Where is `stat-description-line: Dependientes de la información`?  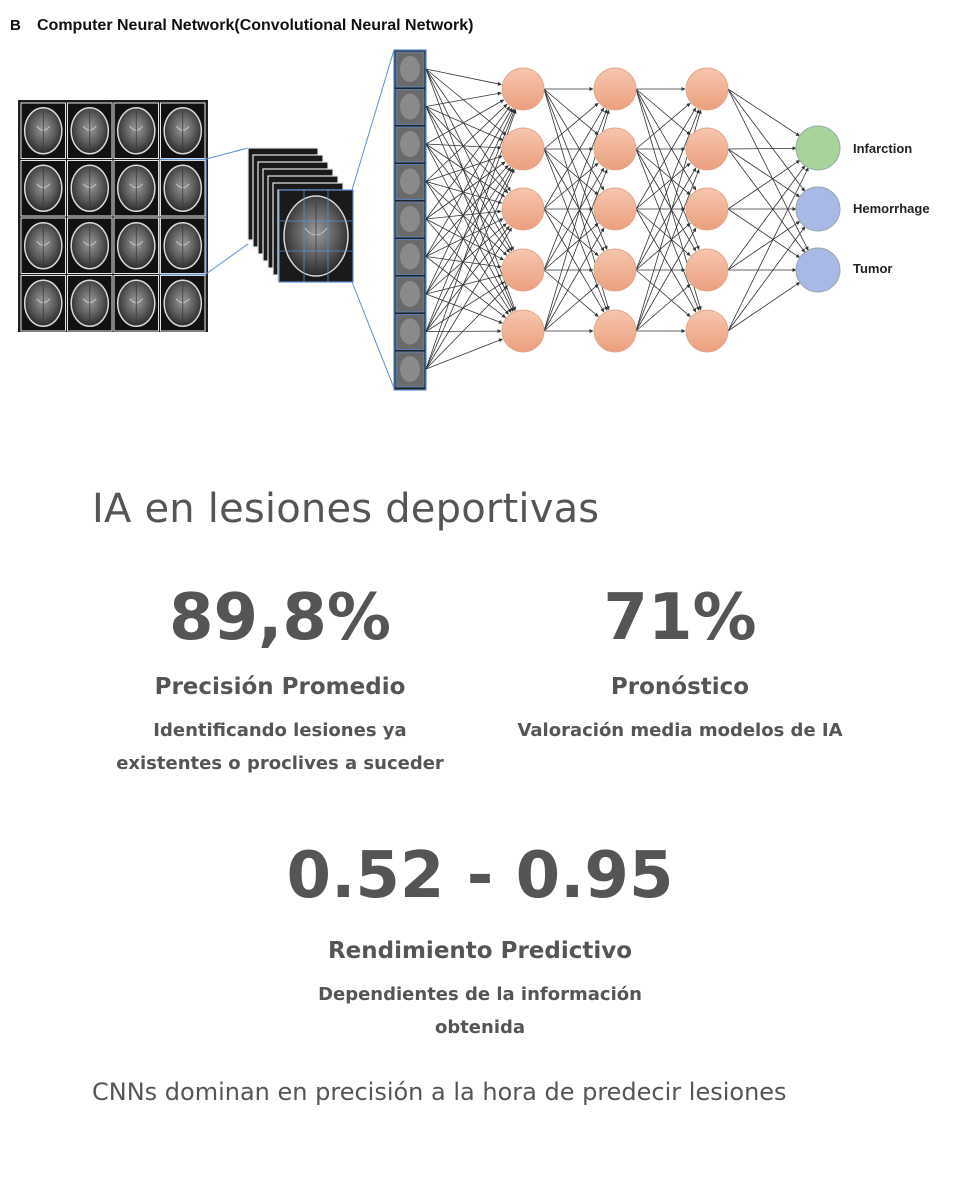 stat-description-line: Dependientes de la información is located at coordinates (480, 994).